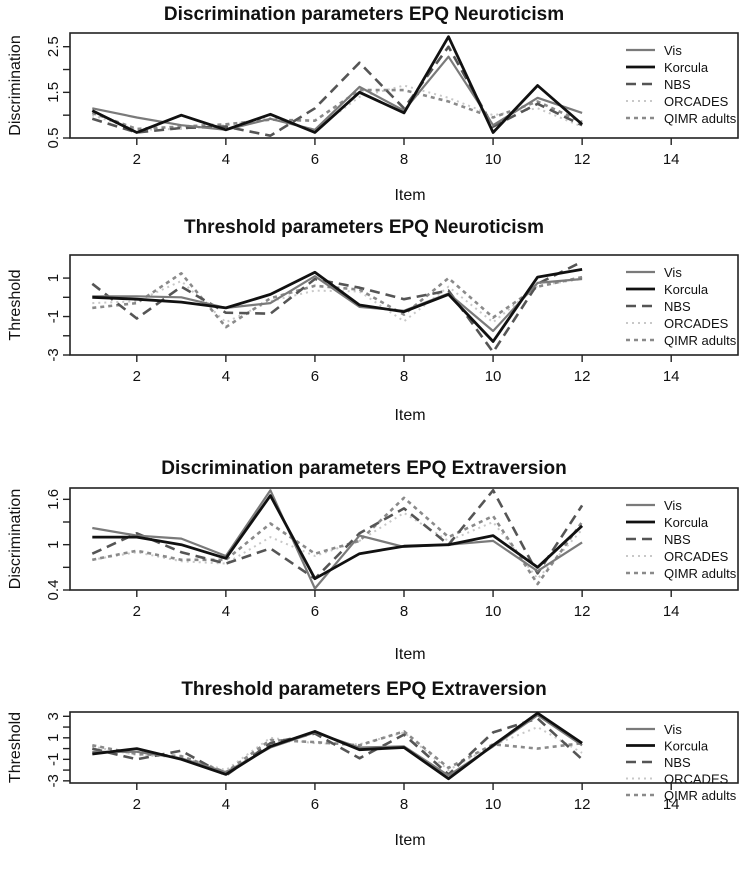 Image resolution: width=756 pixels, height=875 pixels. I want to click on series-line-orcades, so click(337, 545).